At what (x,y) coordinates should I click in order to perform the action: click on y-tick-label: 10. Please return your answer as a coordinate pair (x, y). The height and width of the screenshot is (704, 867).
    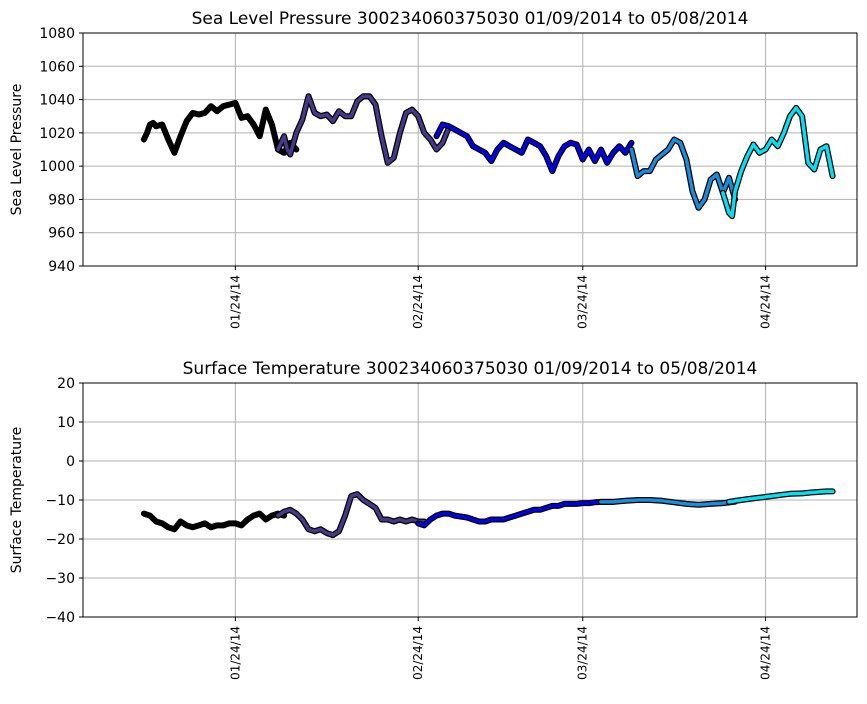
    Looking at the image, I should click on (66, 423).